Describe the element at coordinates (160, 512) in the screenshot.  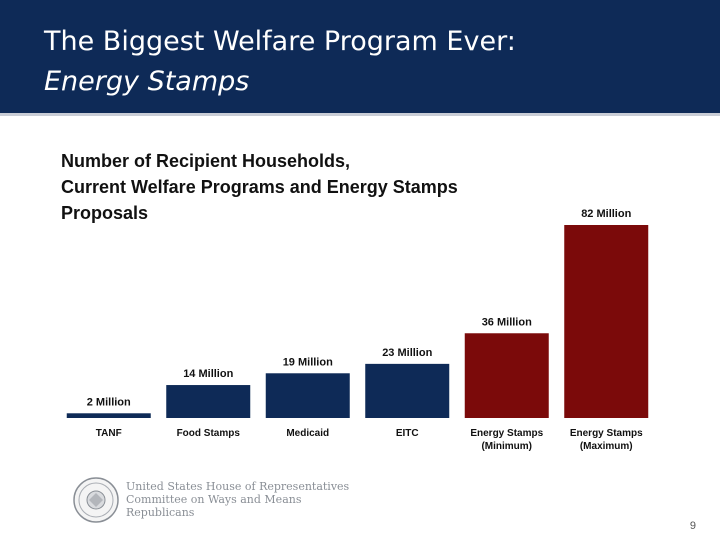
I see `footer-org-line3: Republicans` at that location.